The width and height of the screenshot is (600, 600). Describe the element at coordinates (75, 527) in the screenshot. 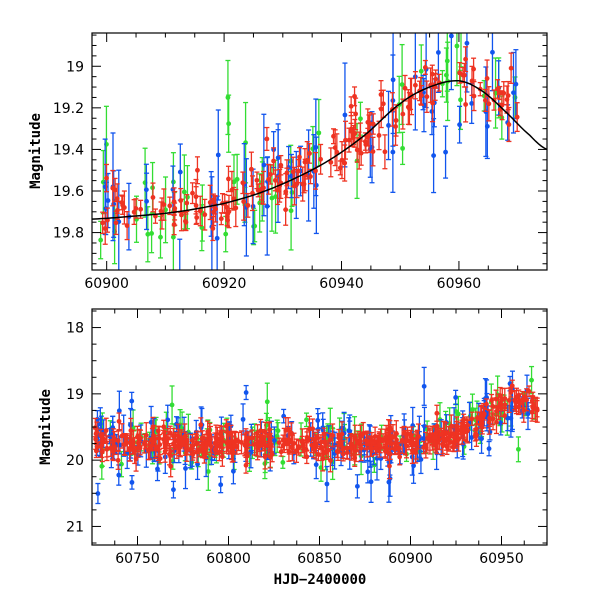

I see `y-tick-label: 21` at that location.